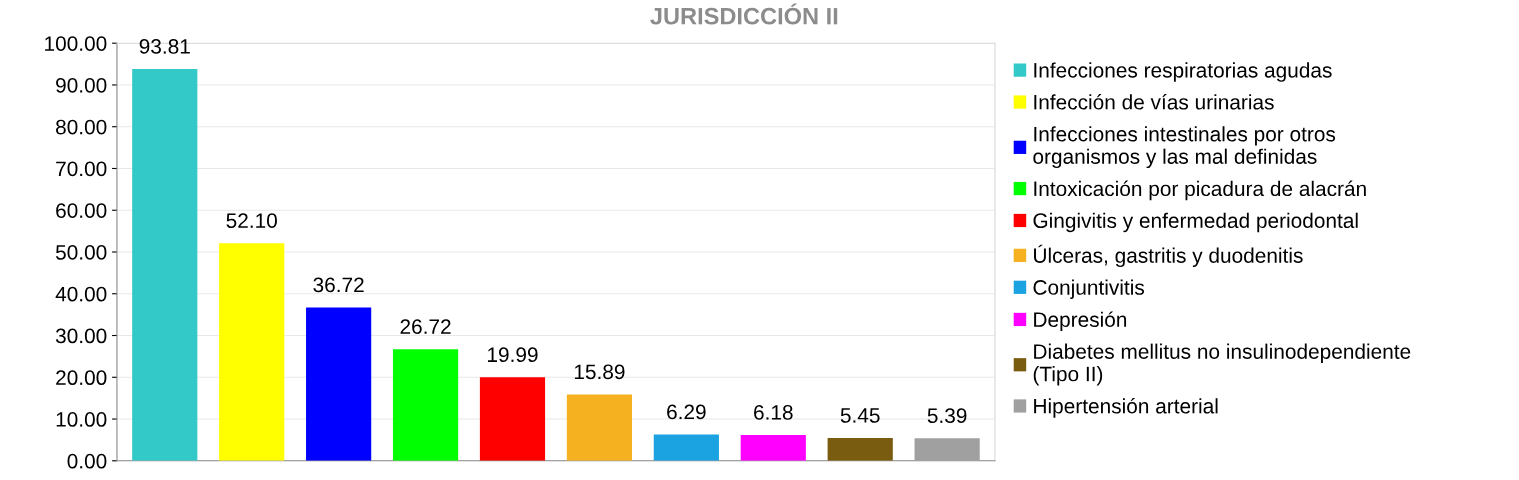 This screenshot has width=1519, height=480. Describe the element at coordinates (76, 43) in the screenshot. I see `y-tick-label: 100.00` at that location.